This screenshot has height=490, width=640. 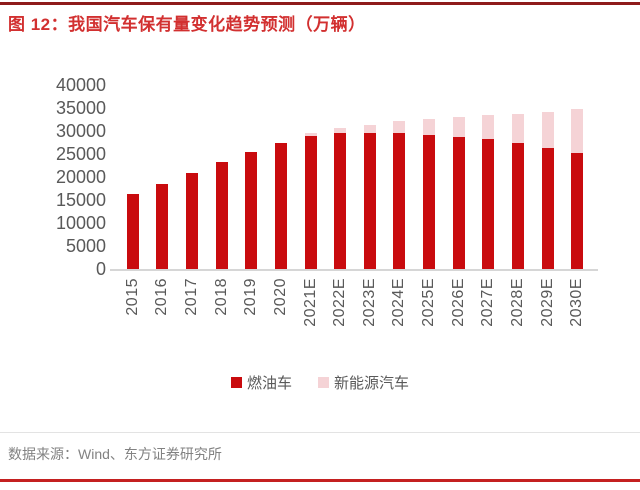 I want to click on x-tick-label: 2029E, so click(x=547, y=302).